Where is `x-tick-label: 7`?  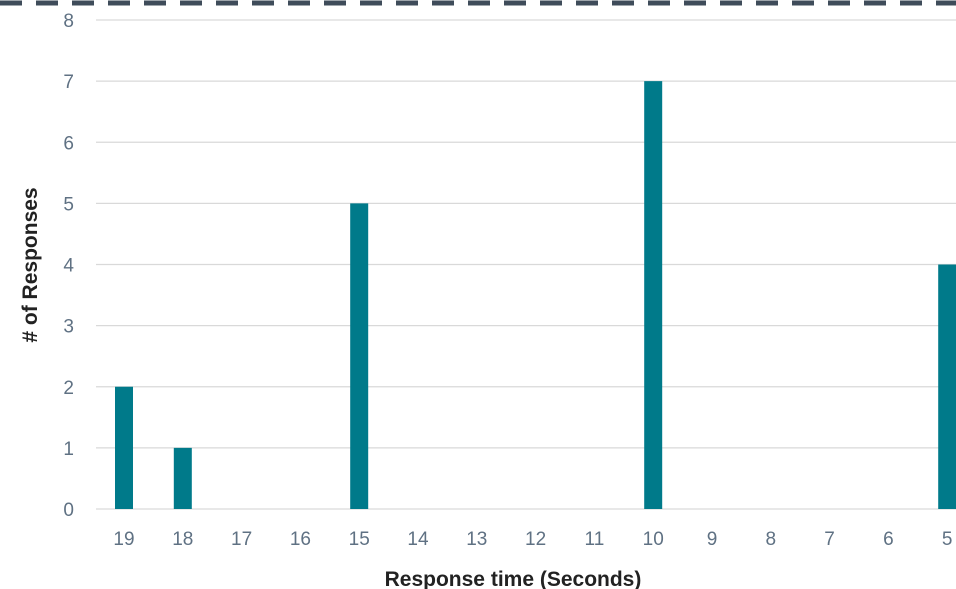
x-tick-label: 7 is located at coordinates (829, 539).